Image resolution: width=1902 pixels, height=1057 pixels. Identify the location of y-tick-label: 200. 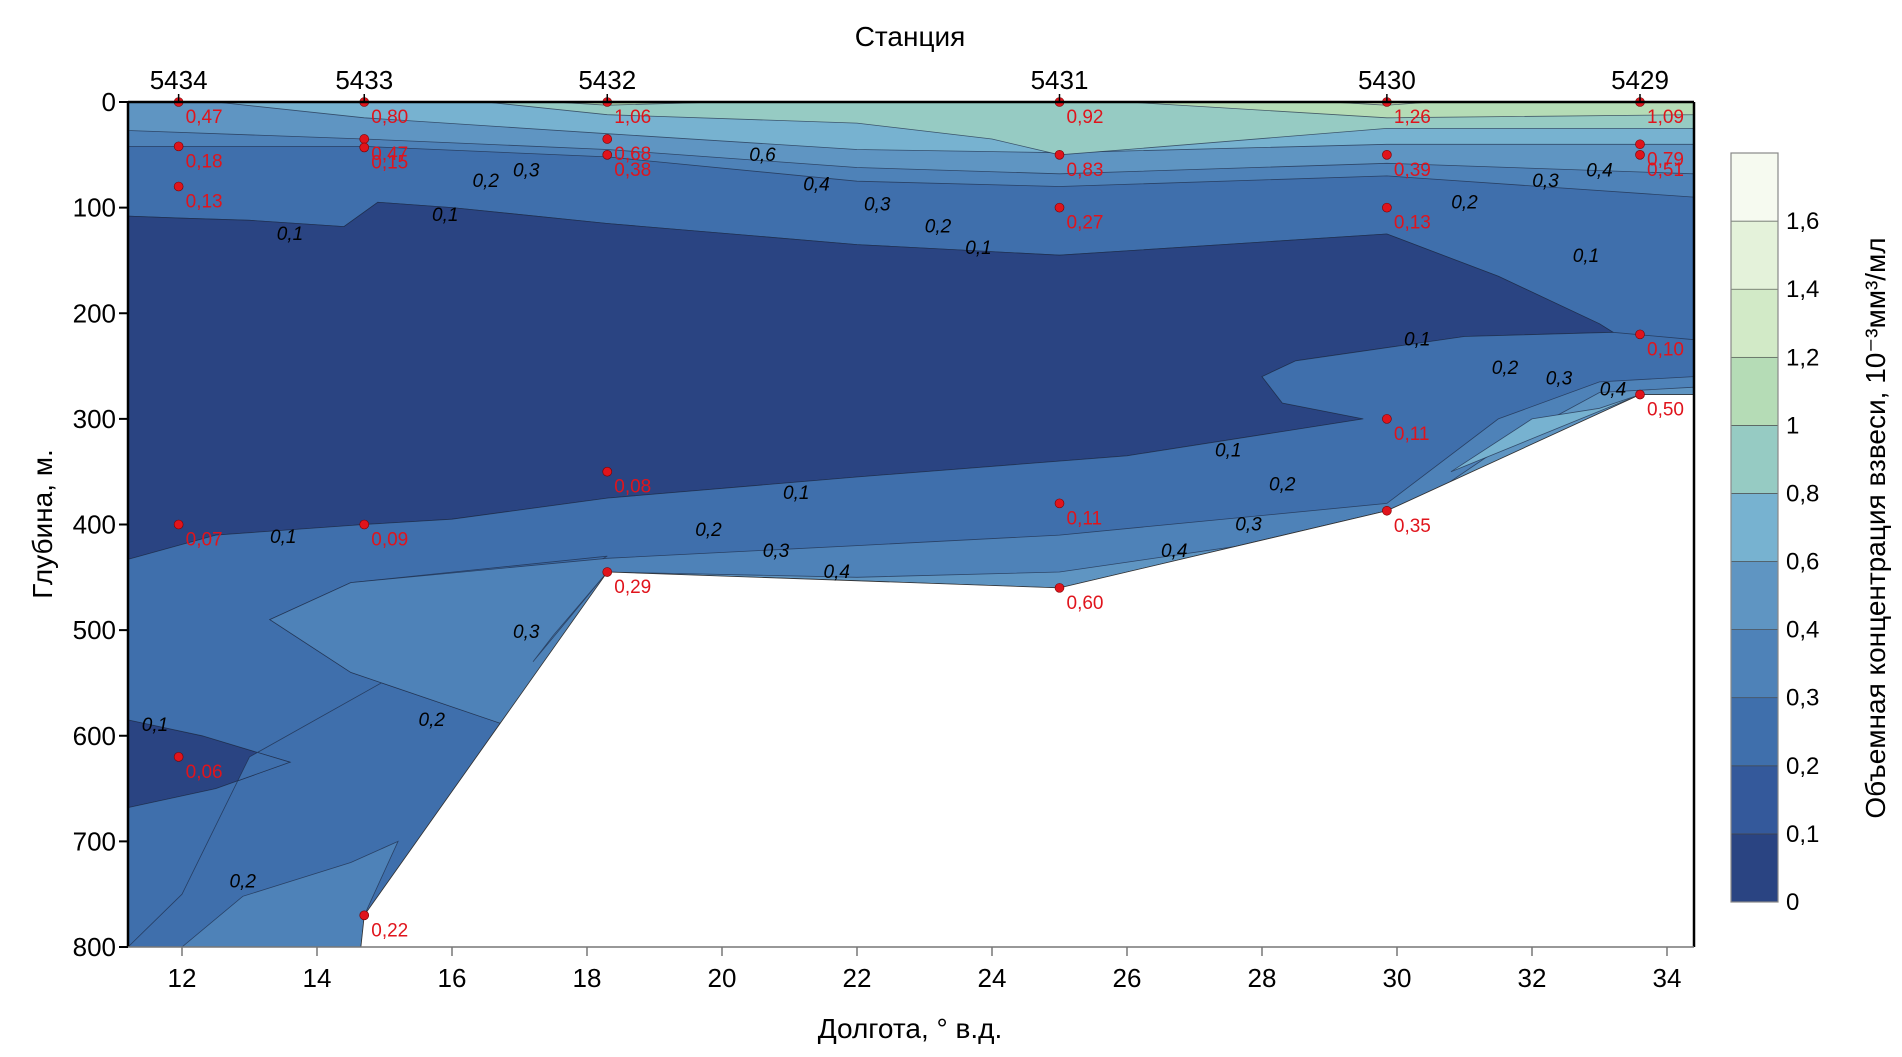
(94, 313).